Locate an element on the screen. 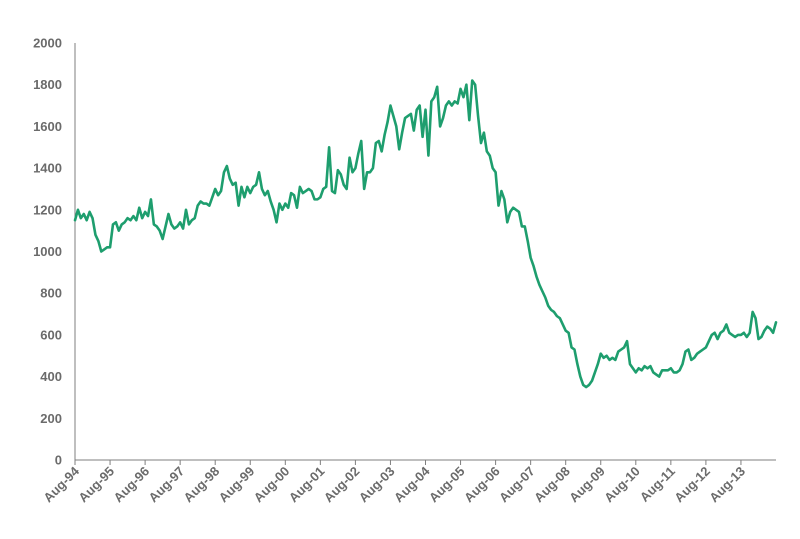 The width and height of the screenshot is (800, 539). x-tick-label: Aug-10 is located at coordinates (622, 485).